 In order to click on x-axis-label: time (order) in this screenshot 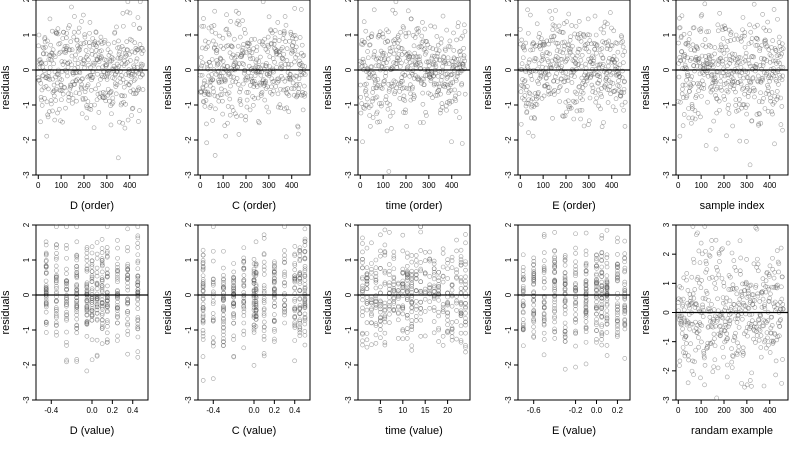, I will do `click(414, 206)`.